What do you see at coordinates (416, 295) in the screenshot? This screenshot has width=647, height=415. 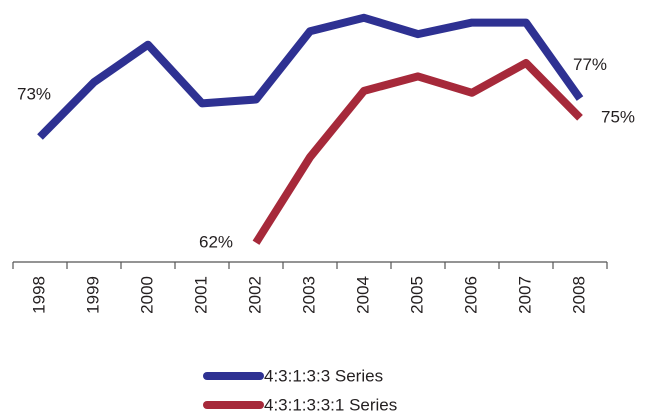 I see `x-tick-label: 2005` at bounding box center [416, 295].